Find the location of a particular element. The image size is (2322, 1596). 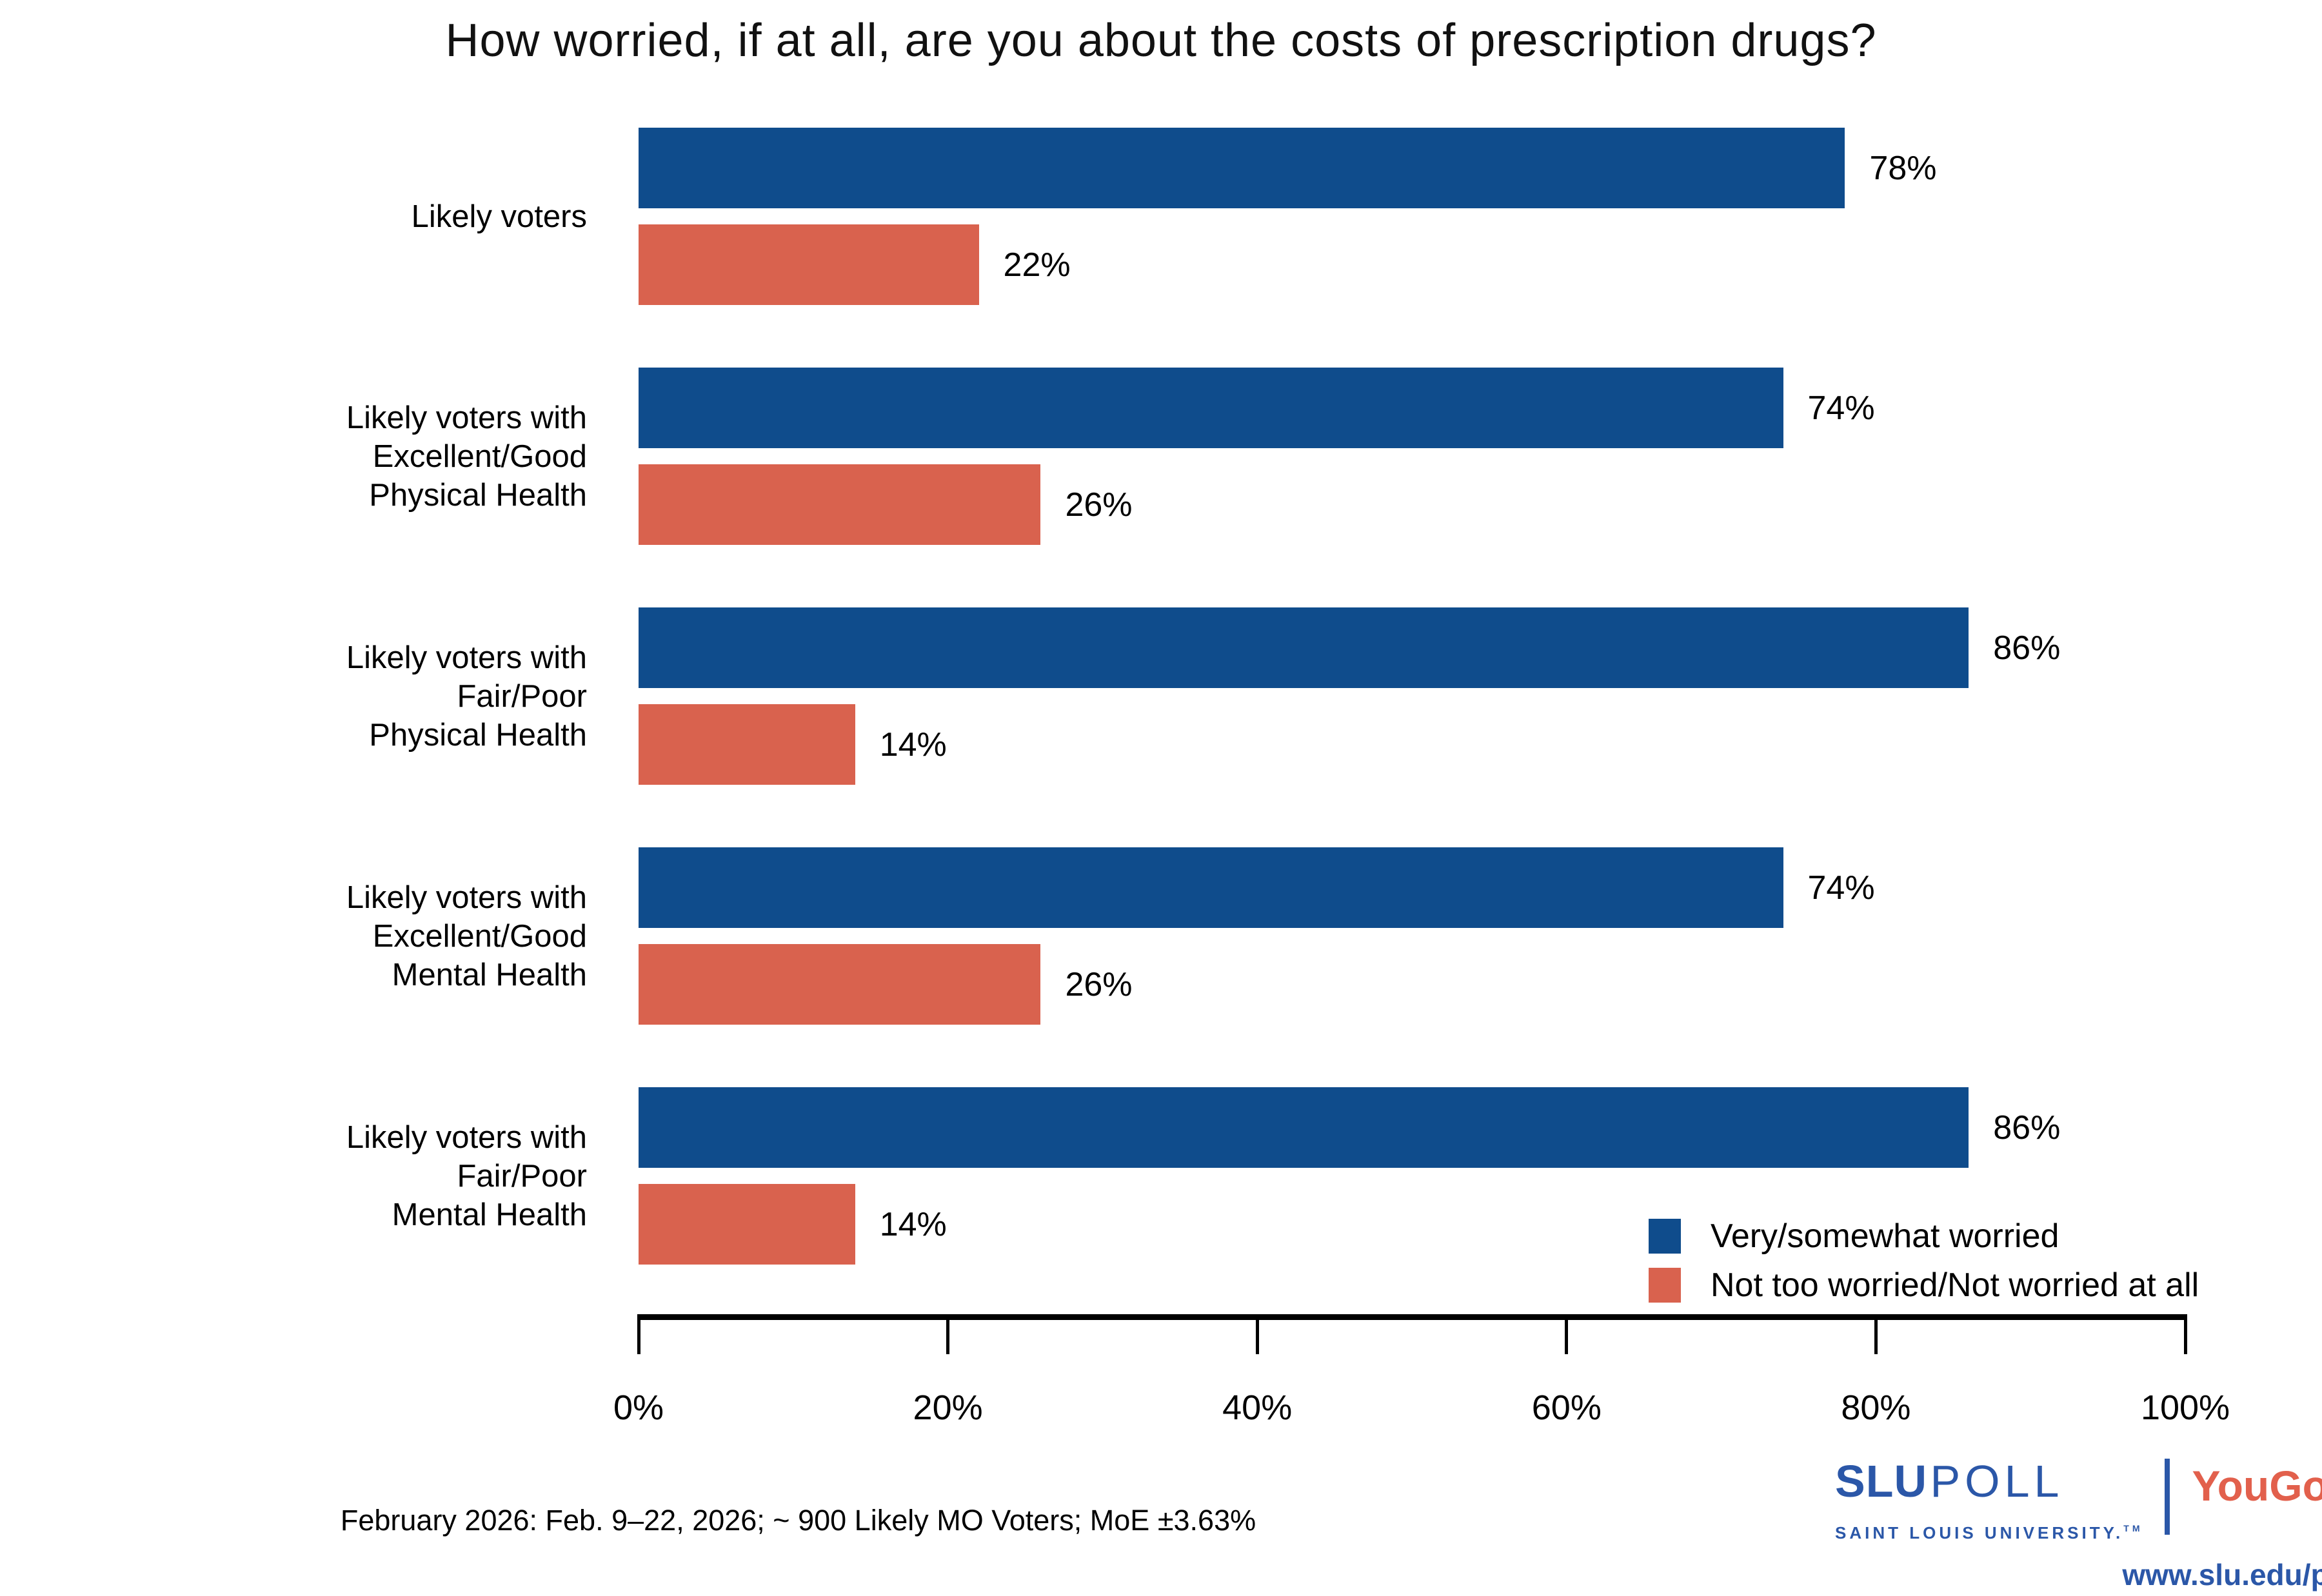

legend-item: Very/somewhat worried is located at coordinates (1924, 1236).